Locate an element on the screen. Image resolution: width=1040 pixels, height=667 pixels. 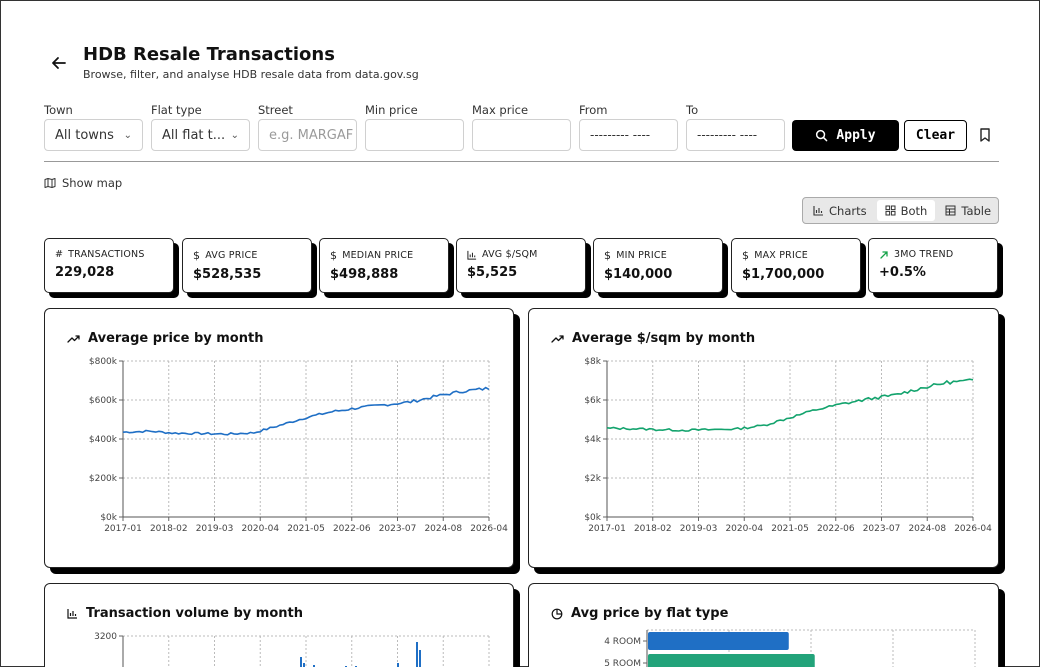
x-tick-label: 2023-07 is located at coordinates (398, 529).